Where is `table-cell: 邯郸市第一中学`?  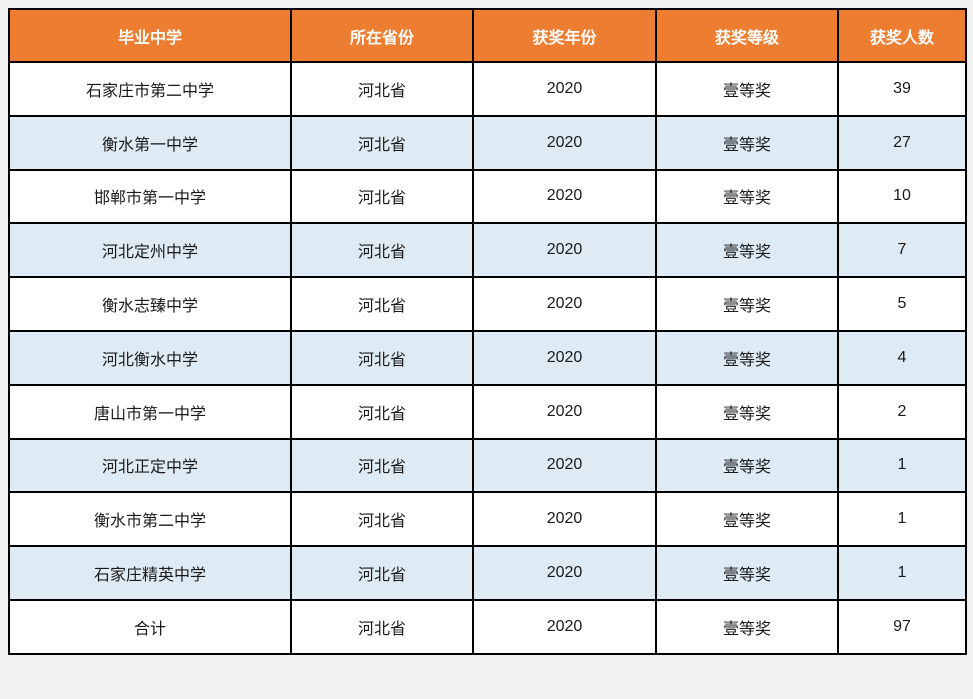 table-cell: 邯郸市第一中学 is located at coordinates (150, 196).